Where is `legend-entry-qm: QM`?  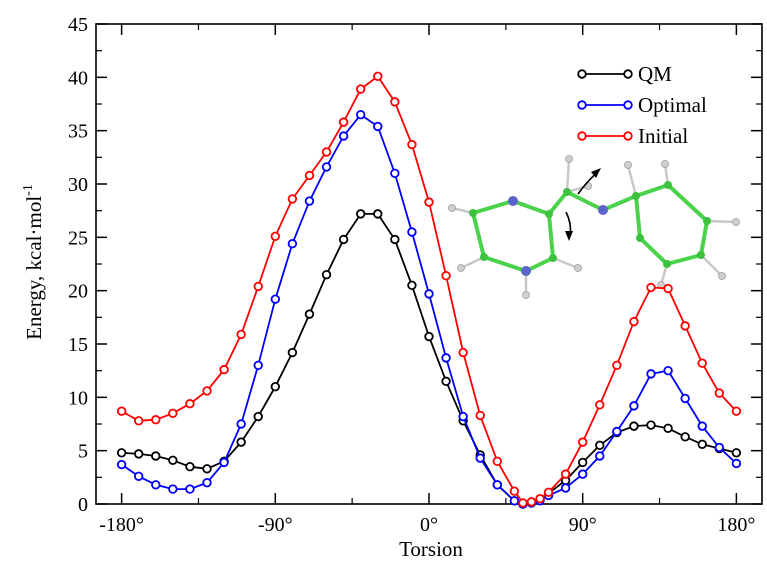 legend-entry-qm: QM is located at coordinates (624, 74).